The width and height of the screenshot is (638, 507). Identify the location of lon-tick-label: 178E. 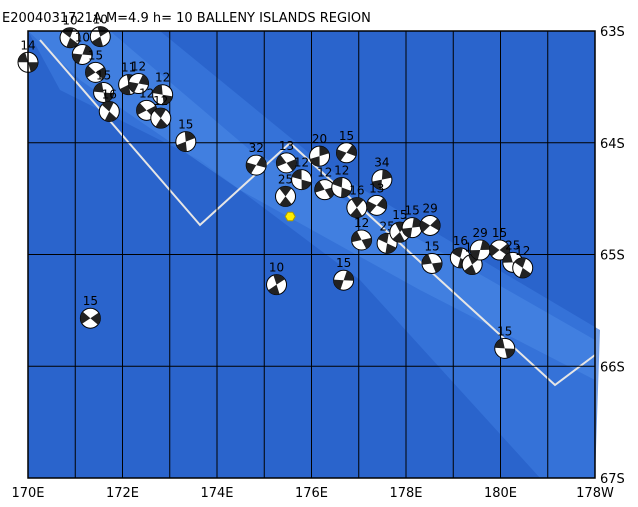
(405, 493).